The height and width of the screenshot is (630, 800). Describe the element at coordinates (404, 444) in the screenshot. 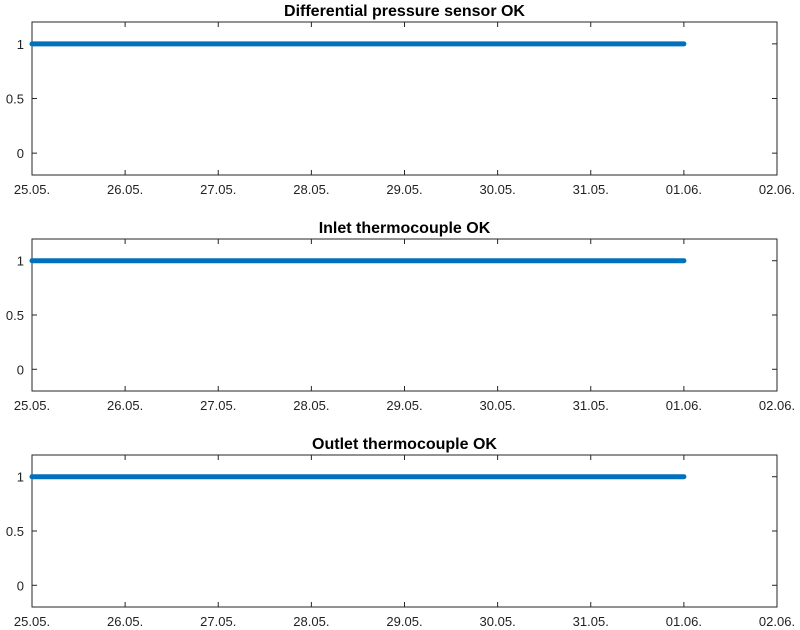

I see `chart-title: Outlet thermocouple OK` at that location.